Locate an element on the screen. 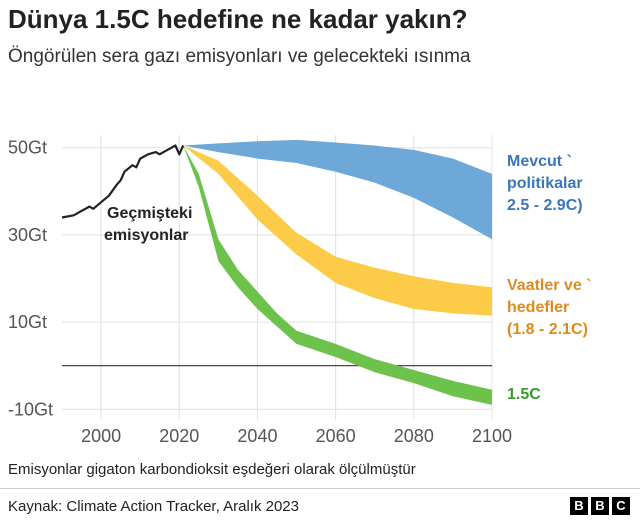 The width and height of the screenshot is (640, 521). x-tick-label: 2080 is located at coordinates (414, 436).